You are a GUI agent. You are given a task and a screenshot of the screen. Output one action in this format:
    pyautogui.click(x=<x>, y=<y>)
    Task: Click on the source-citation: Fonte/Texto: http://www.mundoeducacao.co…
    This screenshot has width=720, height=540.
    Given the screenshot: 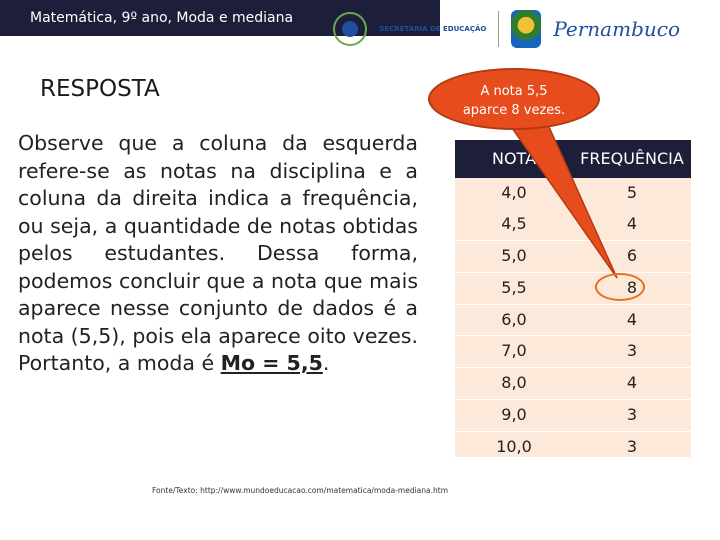 What is the action you would take?
    pyautogui.click(x=300, y=490)
    